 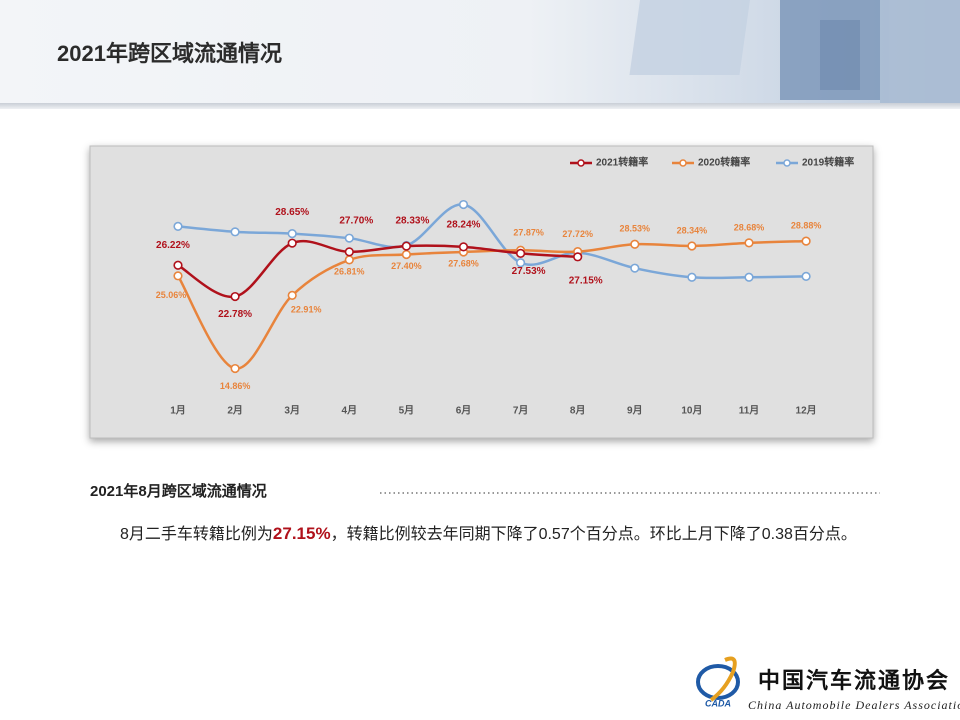 I want to click on data-label: 22.78%, so click(x=235, y=314).